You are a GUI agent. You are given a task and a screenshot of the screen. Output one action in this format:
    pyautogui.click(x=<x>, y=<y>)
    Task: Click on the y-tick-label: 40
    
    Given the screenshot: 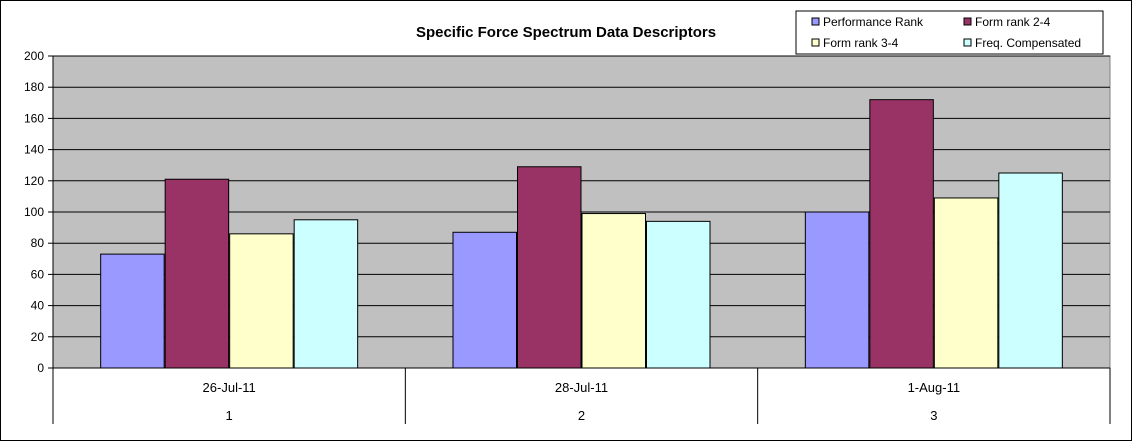 What is the action you would take?
    pyautogui.click(x=38, y=306)
    